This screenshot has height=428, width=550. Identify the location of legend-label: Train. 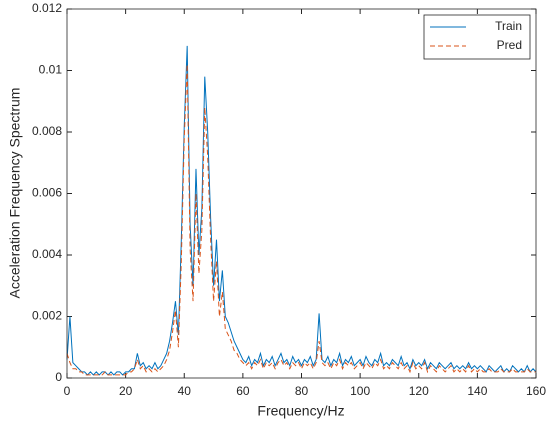
(508, 26).